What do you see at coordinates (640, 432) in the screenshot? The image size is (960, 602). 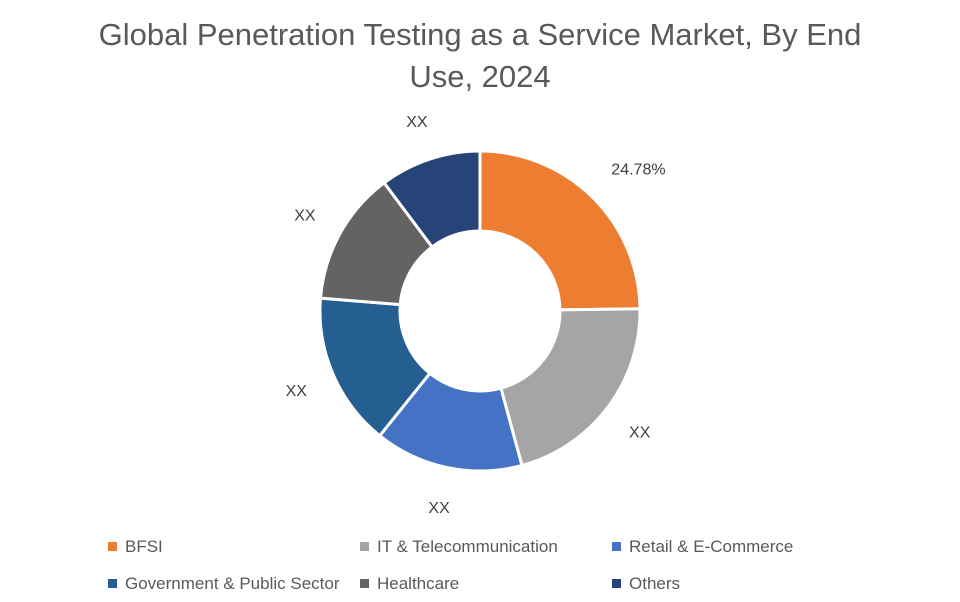 I see `data-label-it-telecom: XX` at bounding box center [640, 432].